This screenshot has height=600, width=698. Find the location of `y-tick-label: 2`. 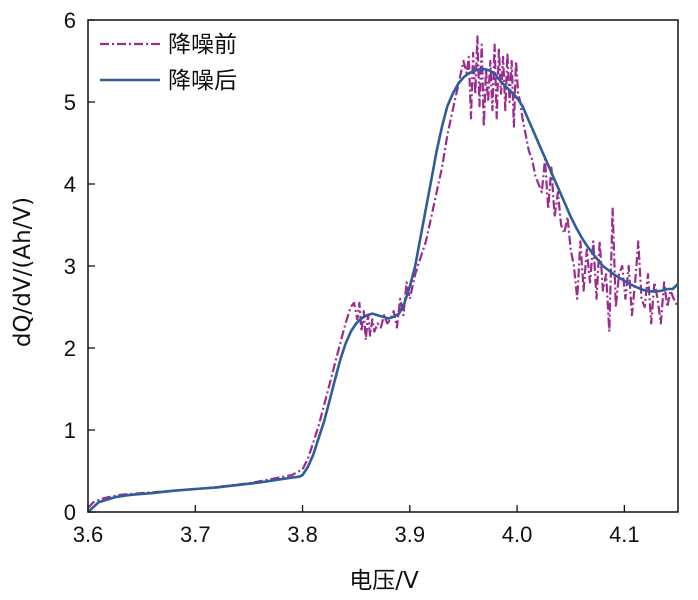

y-tick-label: 2 is located at coordinates (70, 348).